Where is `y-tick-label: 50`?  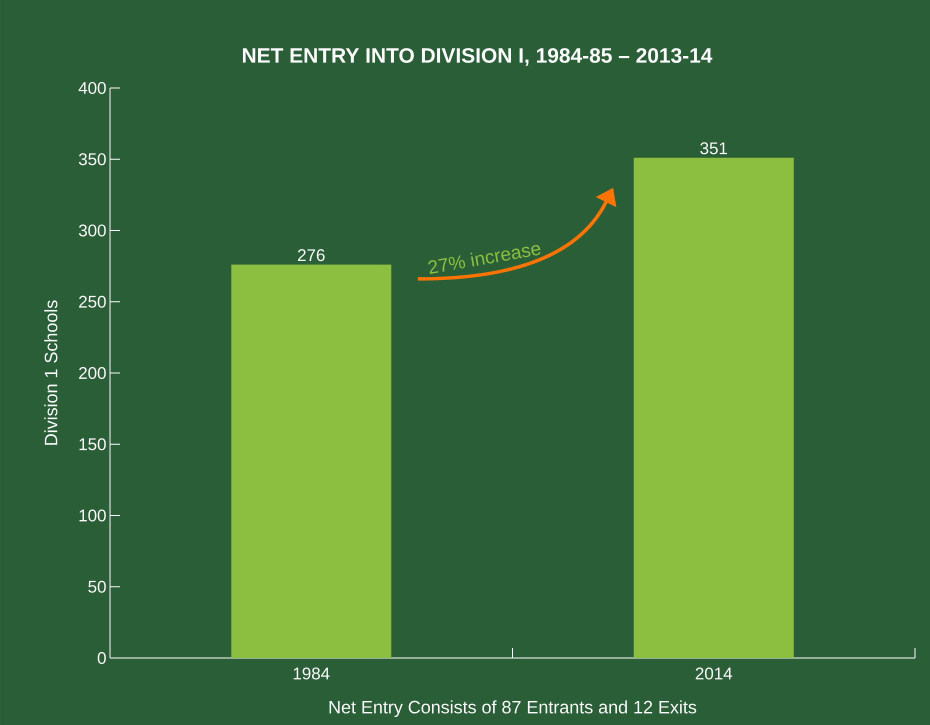 y-tick-label: 50 is located at coordinates (97, 586).